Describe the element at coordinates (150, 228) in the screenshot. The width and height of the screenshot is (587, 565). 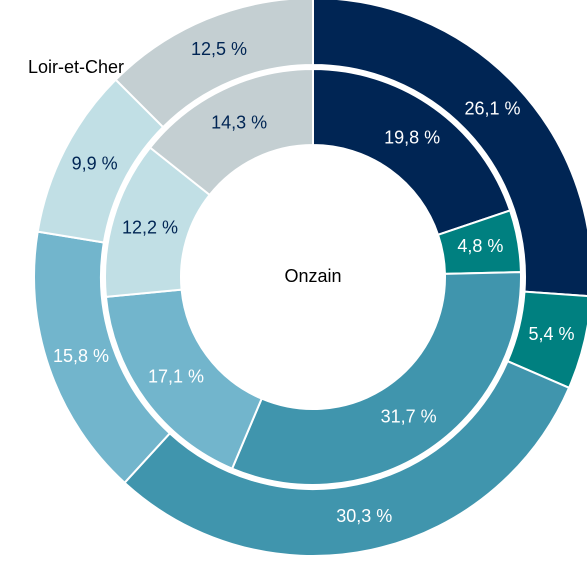
I see `data-label: 12,2 %` at that location.